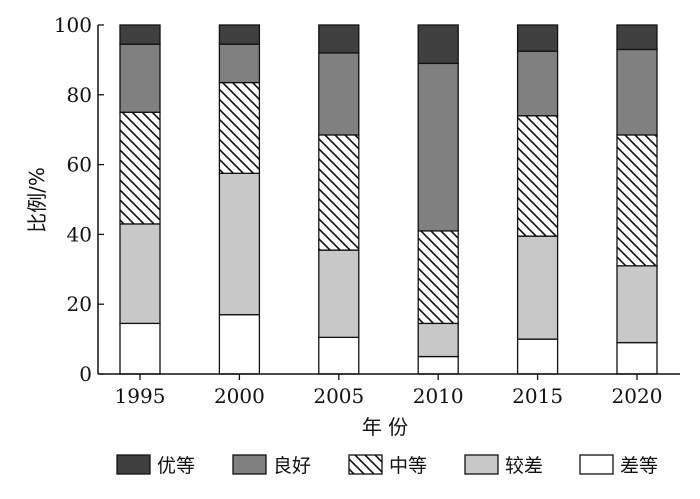 This screenshot has width=700, height=499. I want to click on legend-swatch-中等, so click(365, 464).